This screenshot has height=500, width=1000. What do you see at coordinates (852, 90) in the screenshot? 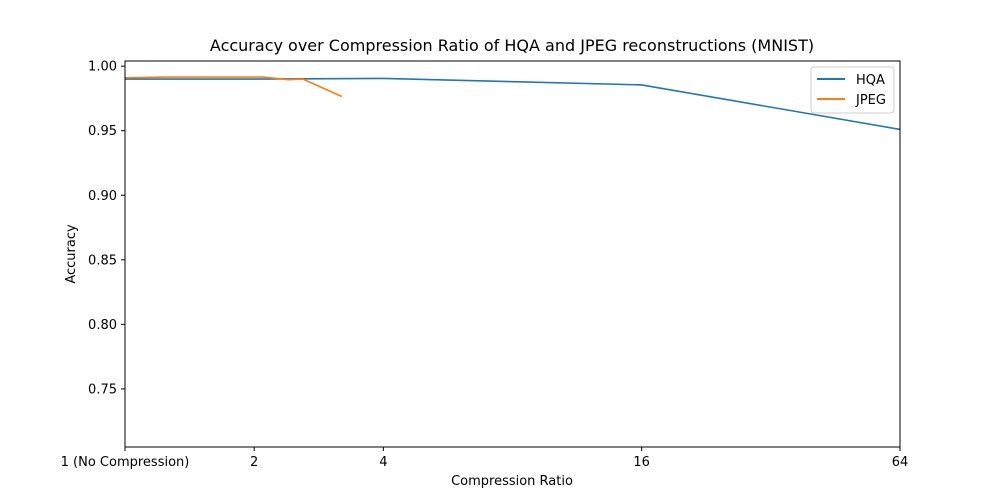
I see `legend: HQA JPEG` at bounding box center [852, 90].